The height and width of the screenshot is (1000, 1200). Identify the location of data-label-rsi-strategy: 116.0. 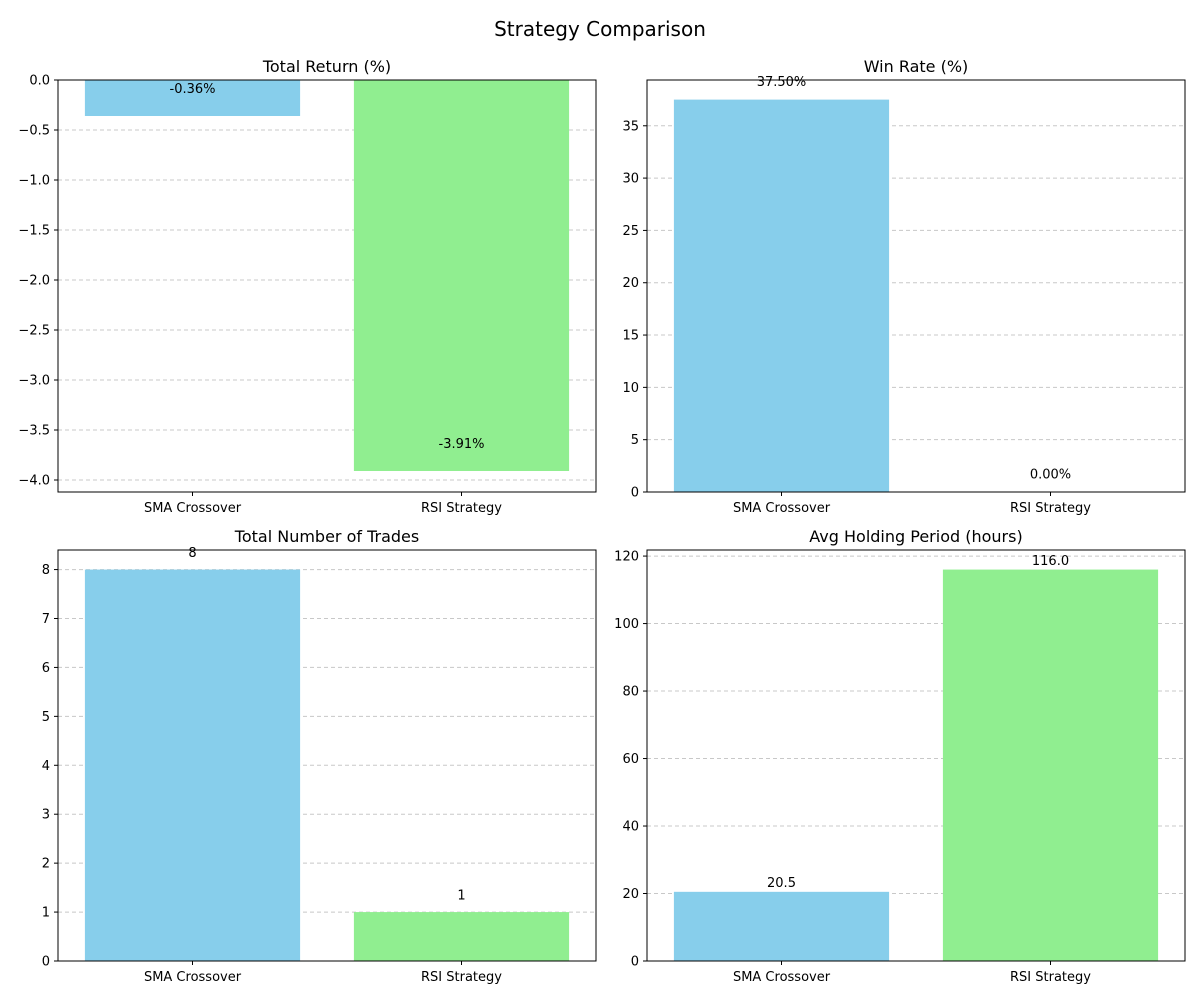
(1050, 561).